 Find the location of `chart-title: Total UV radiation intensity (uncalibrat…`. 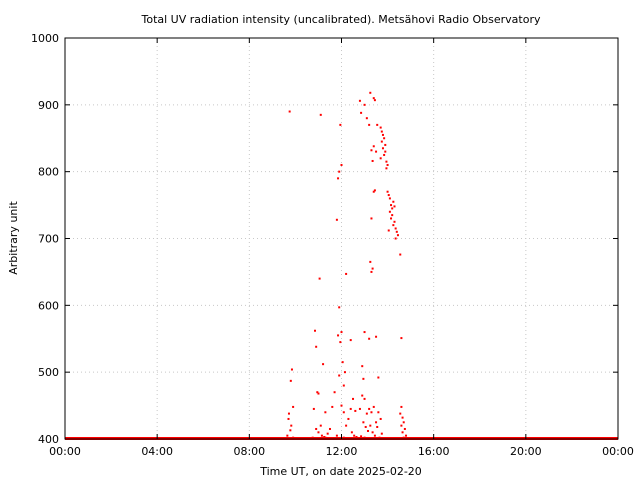

chart-title: Total UV radiation intensity (uncalibrat… is located at coordinates (341, 19).